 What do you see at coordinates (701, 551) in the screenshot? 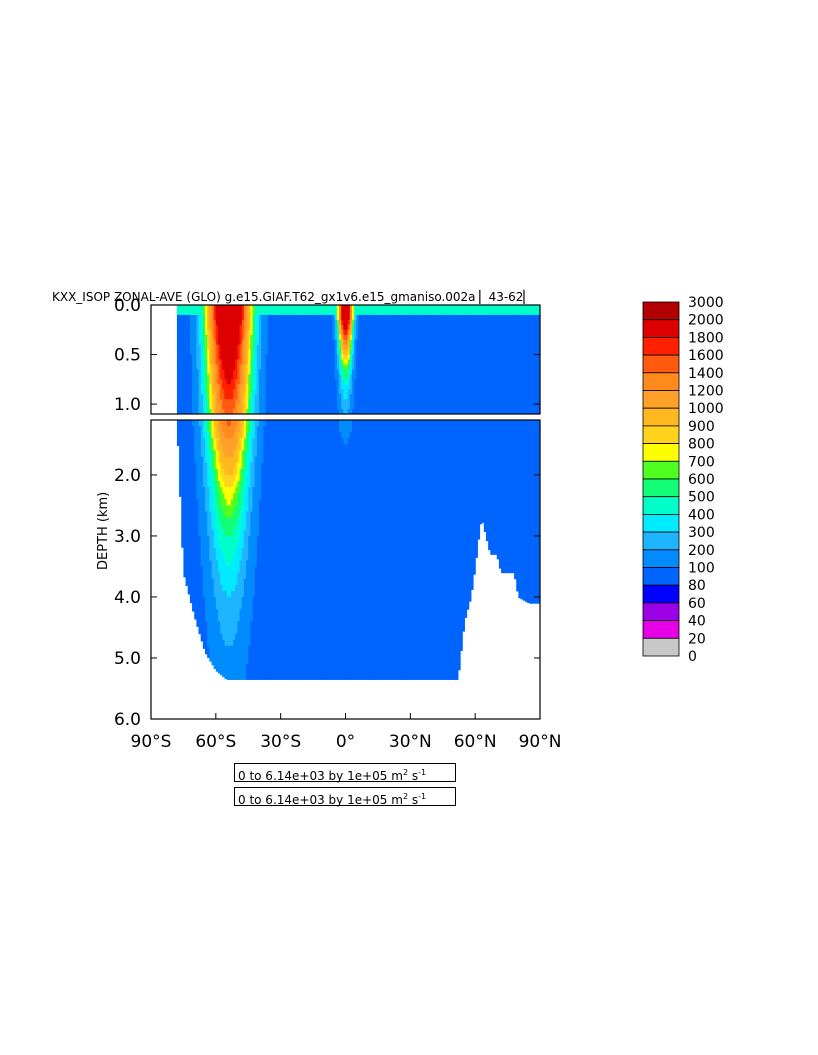
I see `colorbar-label: 200` at bounding box center [701, 551].